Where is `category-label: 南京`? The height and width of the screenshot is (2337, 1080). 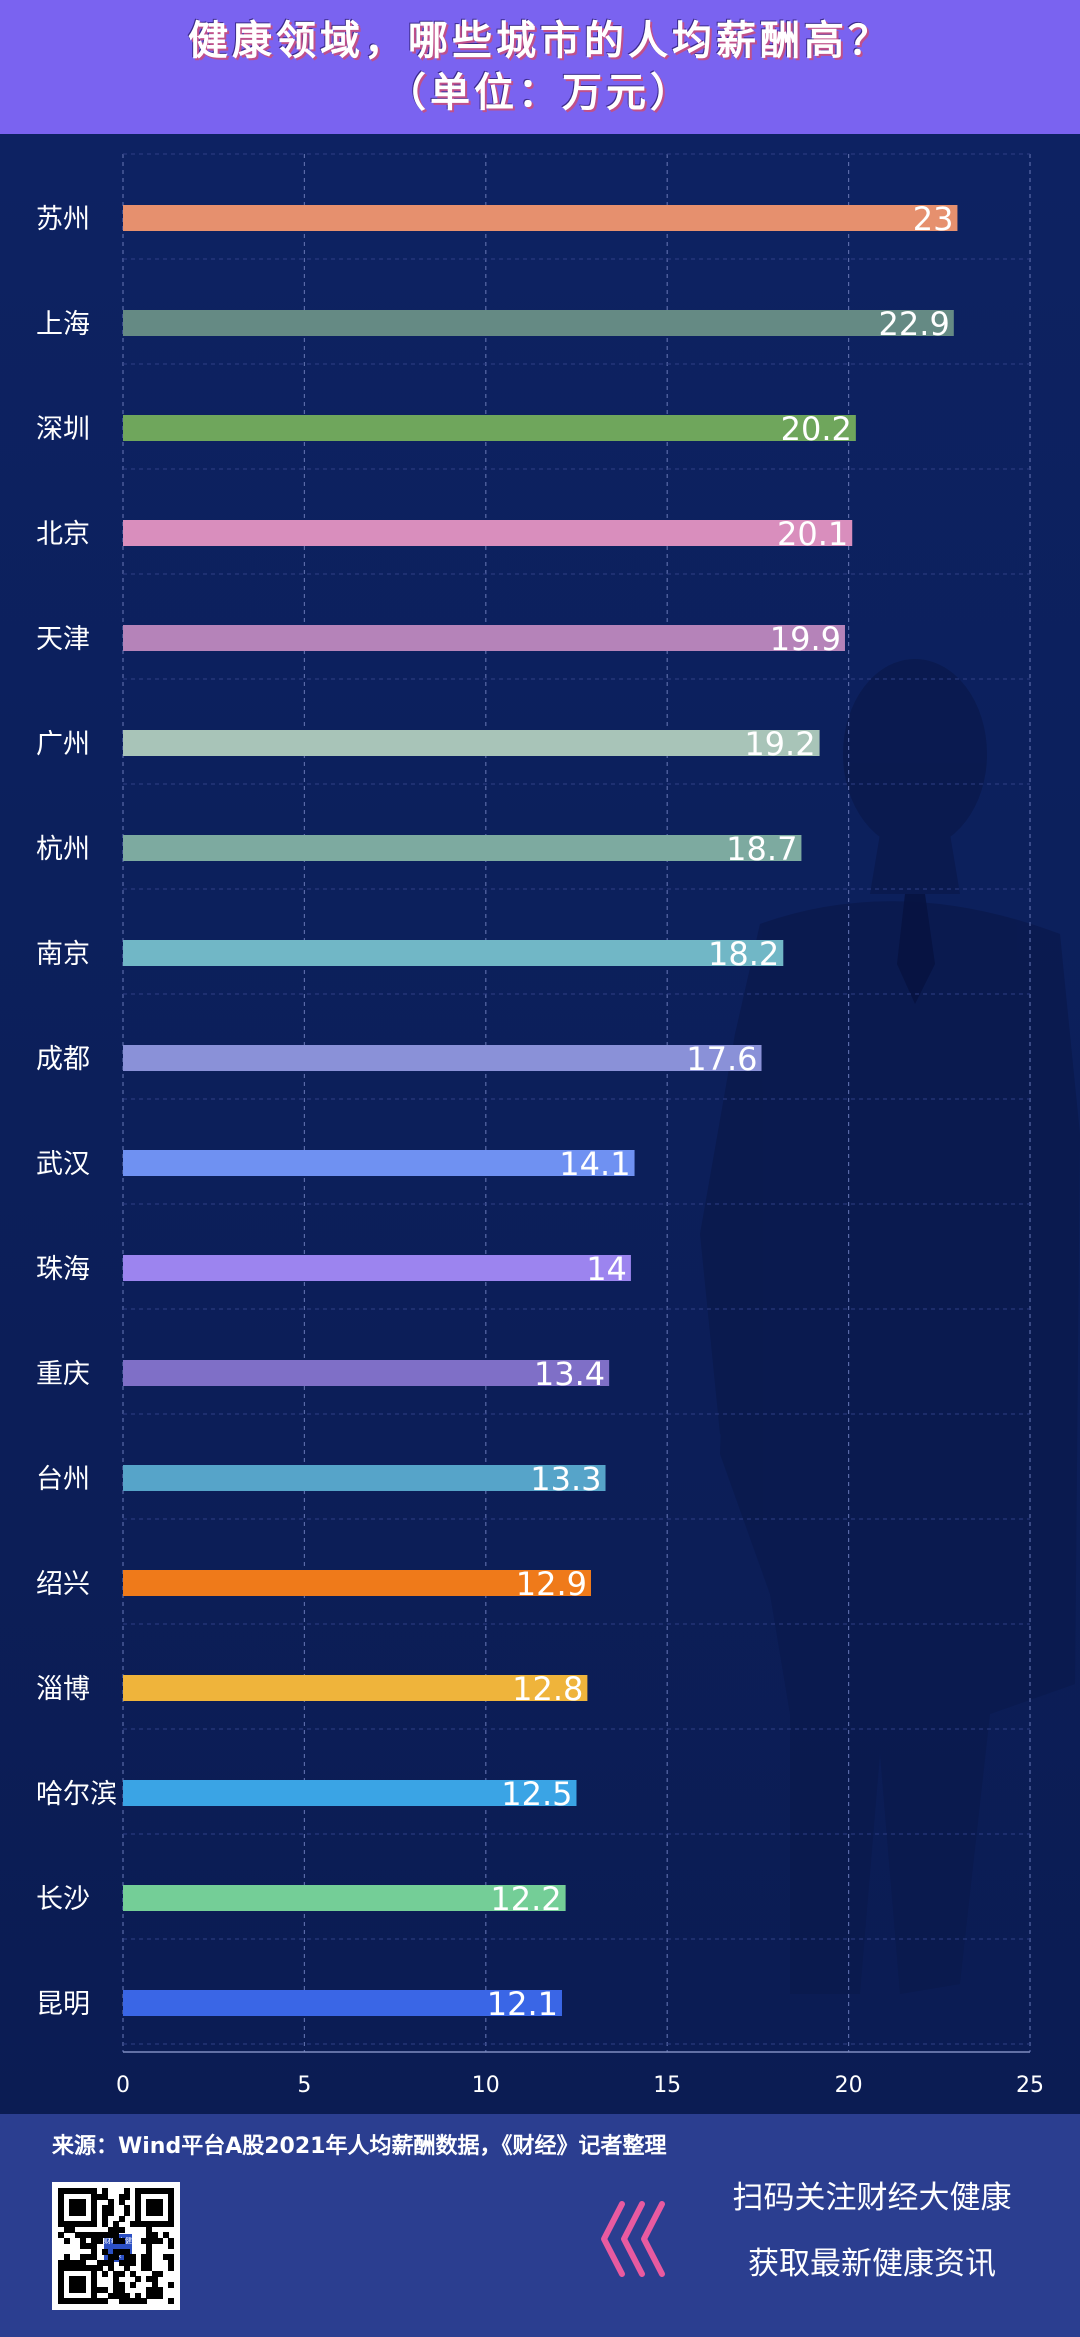
category-label: 南京 is located at coordinates (63, 954).